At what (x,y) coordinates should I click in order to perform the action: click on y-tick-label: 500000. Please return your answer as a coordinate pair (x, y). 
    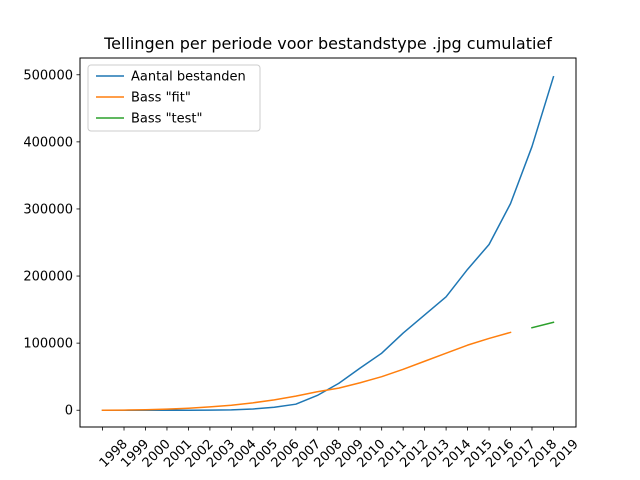
    Looking at the image, I should click on (48, 75).